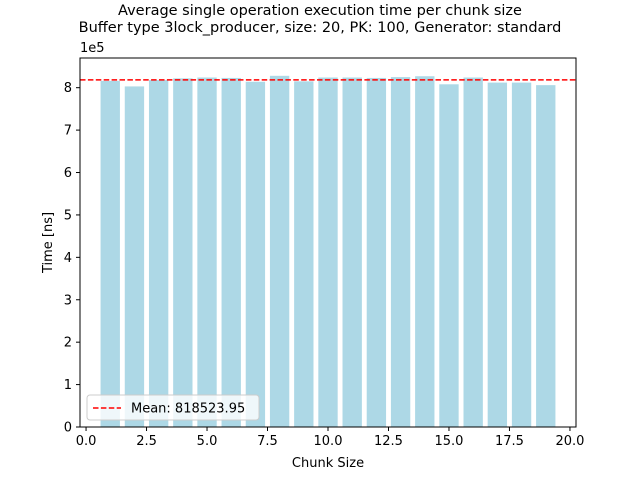 This screenshot has width=640, height=480. I want to click on x-tick-label: 5.0, so click(207, 441).